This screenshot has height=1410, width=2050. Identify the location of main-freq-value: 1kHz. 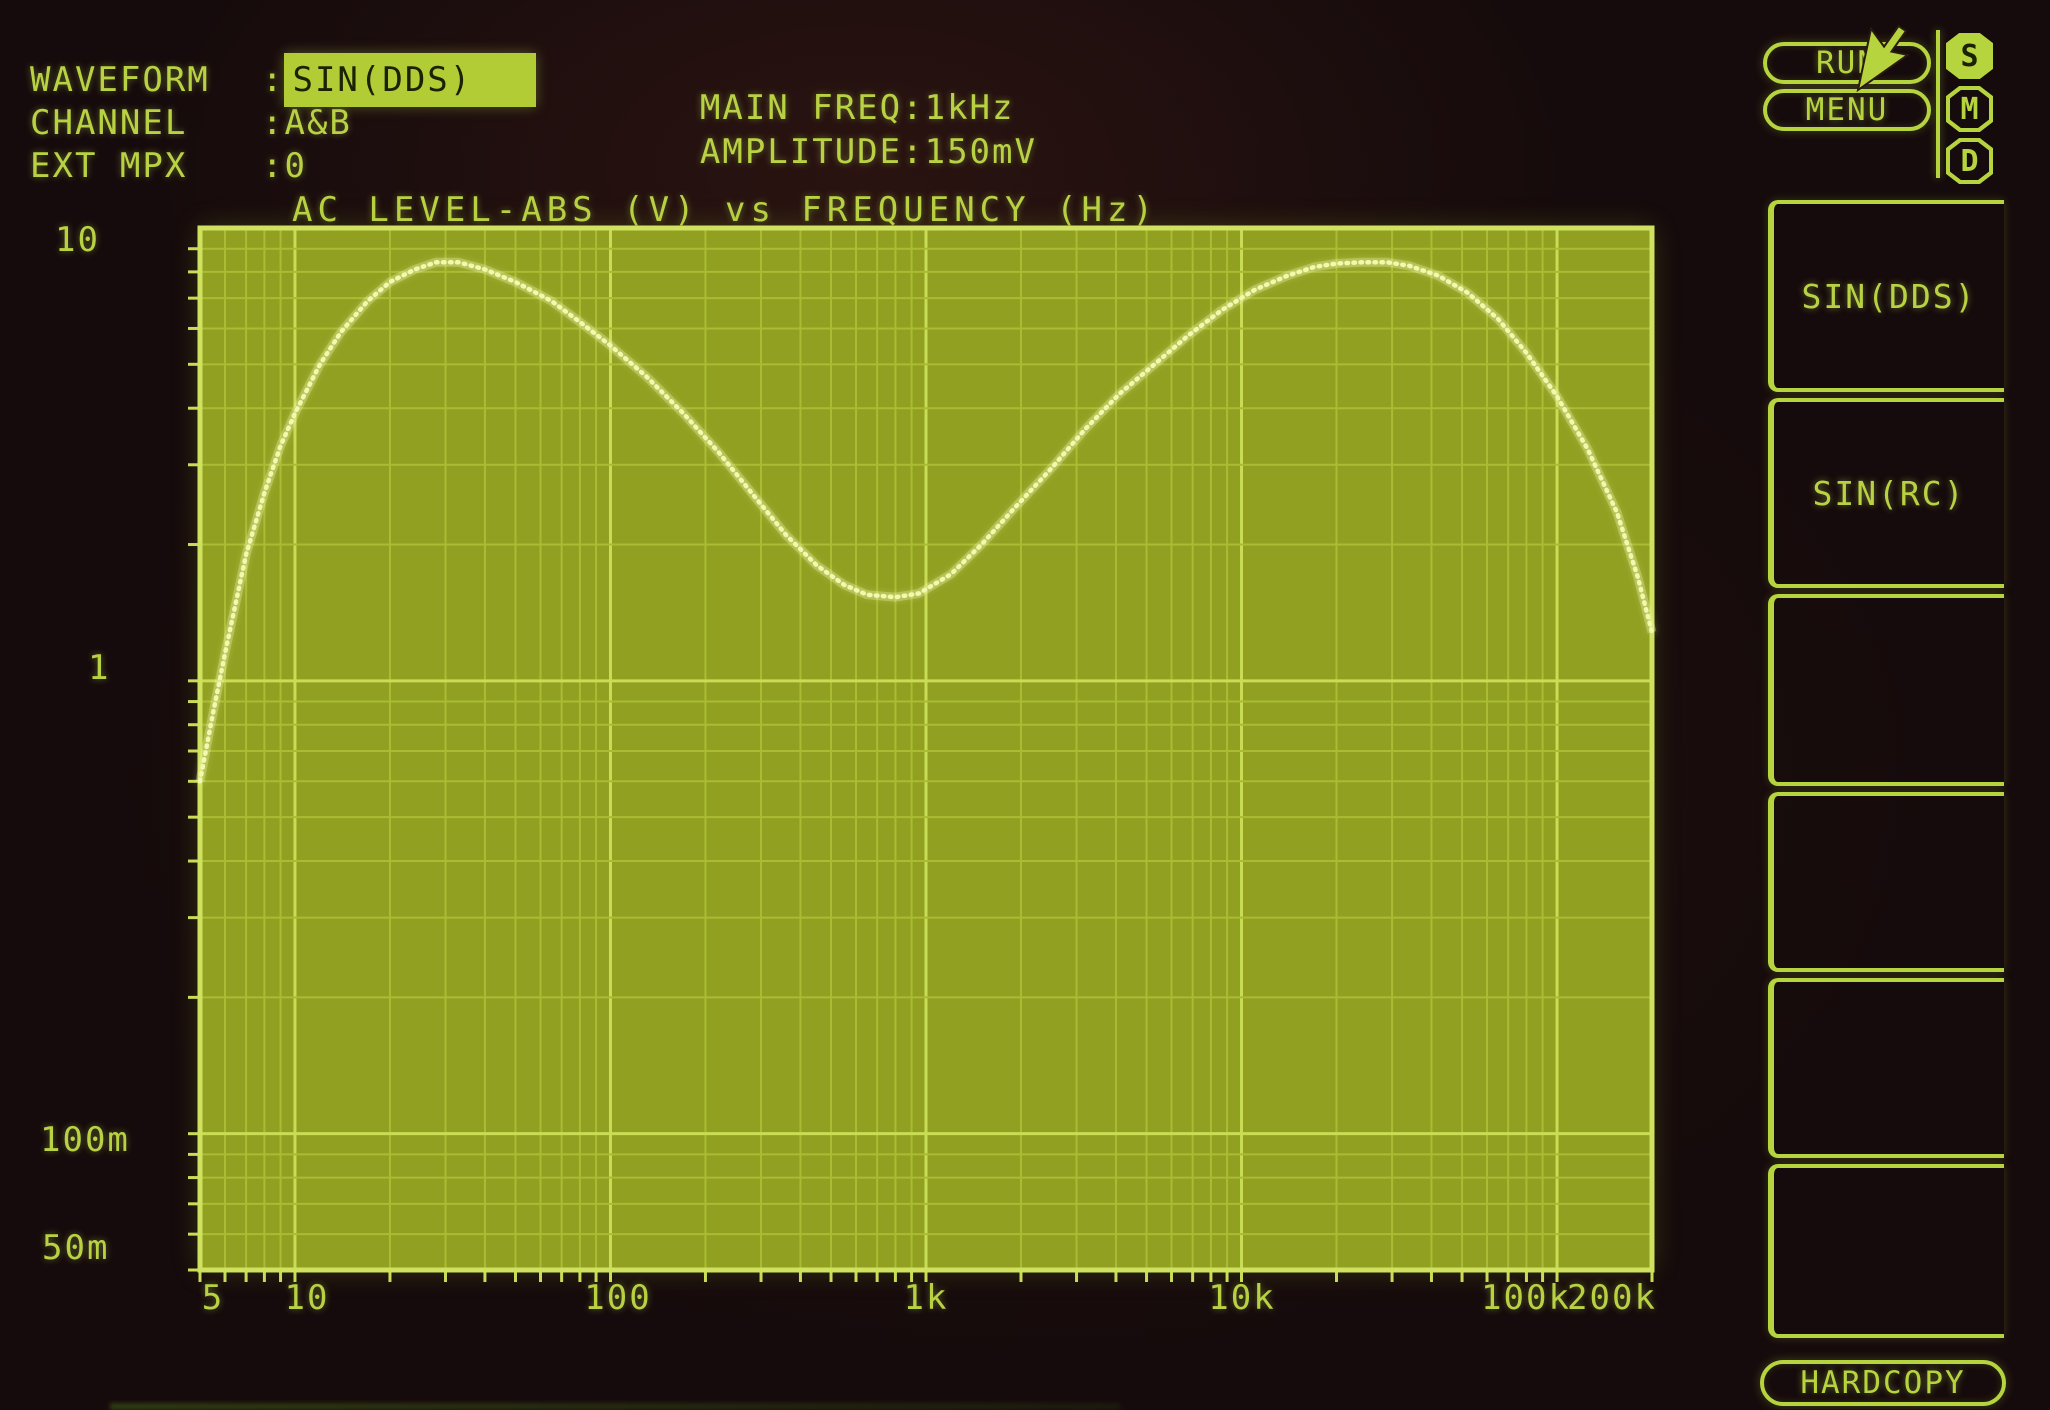
(969, 108).